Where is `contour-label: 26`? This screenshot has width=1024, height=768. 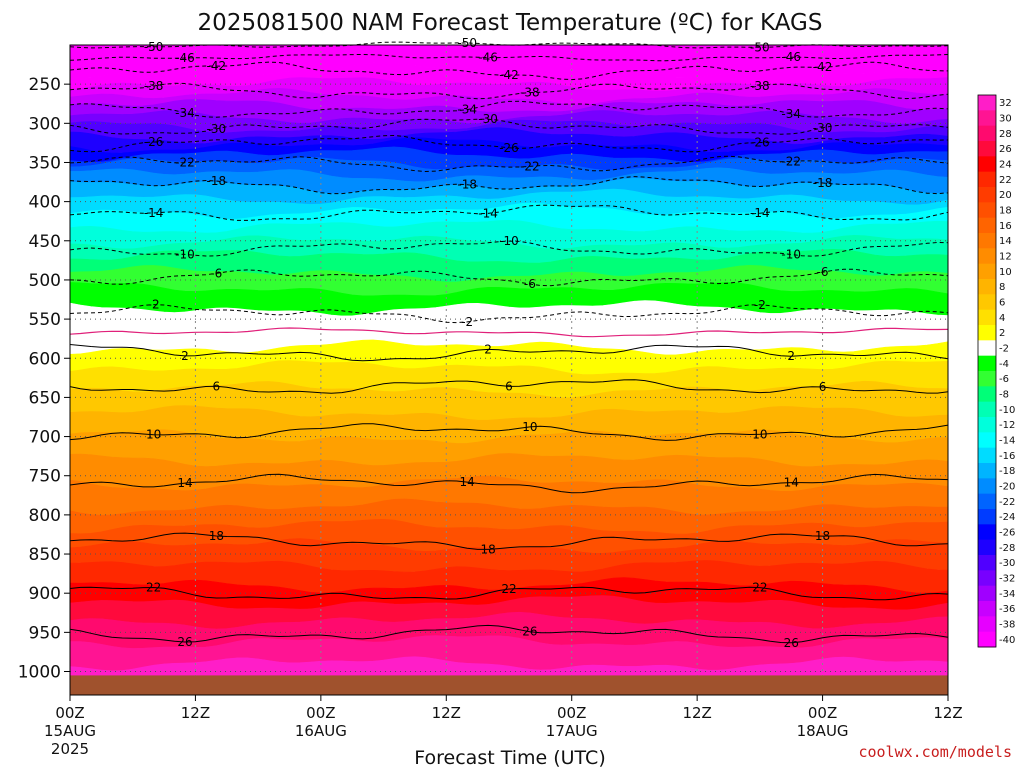 contour-label: 26 is located at coordinates (791, 643).